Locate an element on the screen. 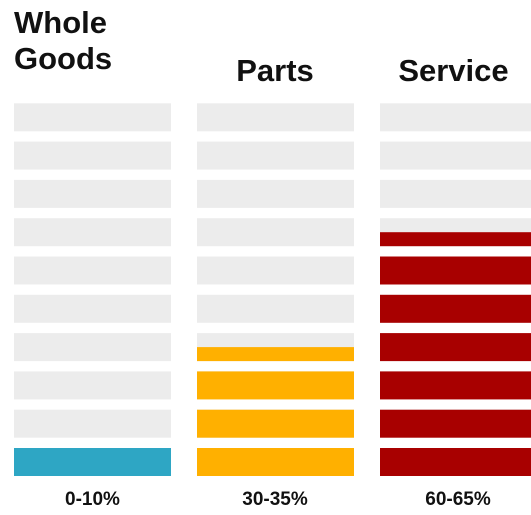 Image resolution: width=531 pixels, height=515 pixels. column-title-parts: Parts is located at coordinates (275, 71).